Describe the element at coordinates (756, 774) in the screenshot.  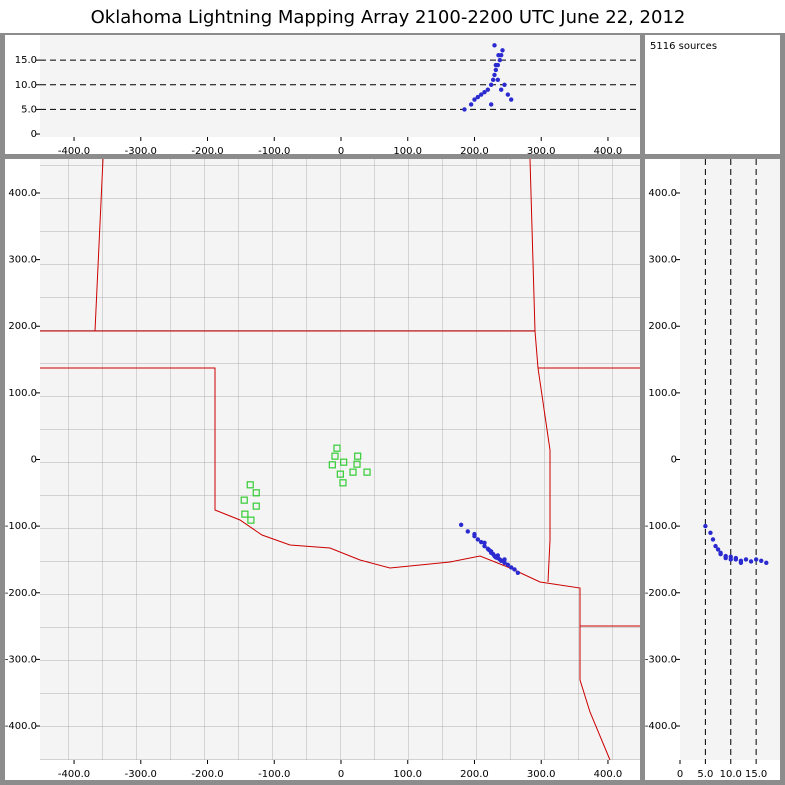
I see `x-tick-label: 15.0` at that location.